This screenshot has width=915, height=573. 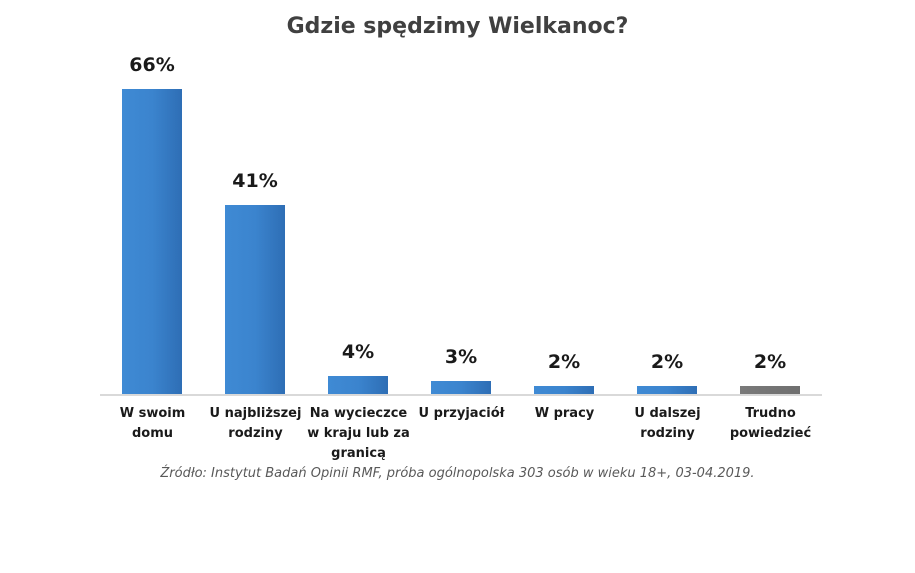 What do you see at coordinates (255, 423) in the screenshot?
I see `category-label: U najbliższej rodziny` at bounding box center [255, 423].